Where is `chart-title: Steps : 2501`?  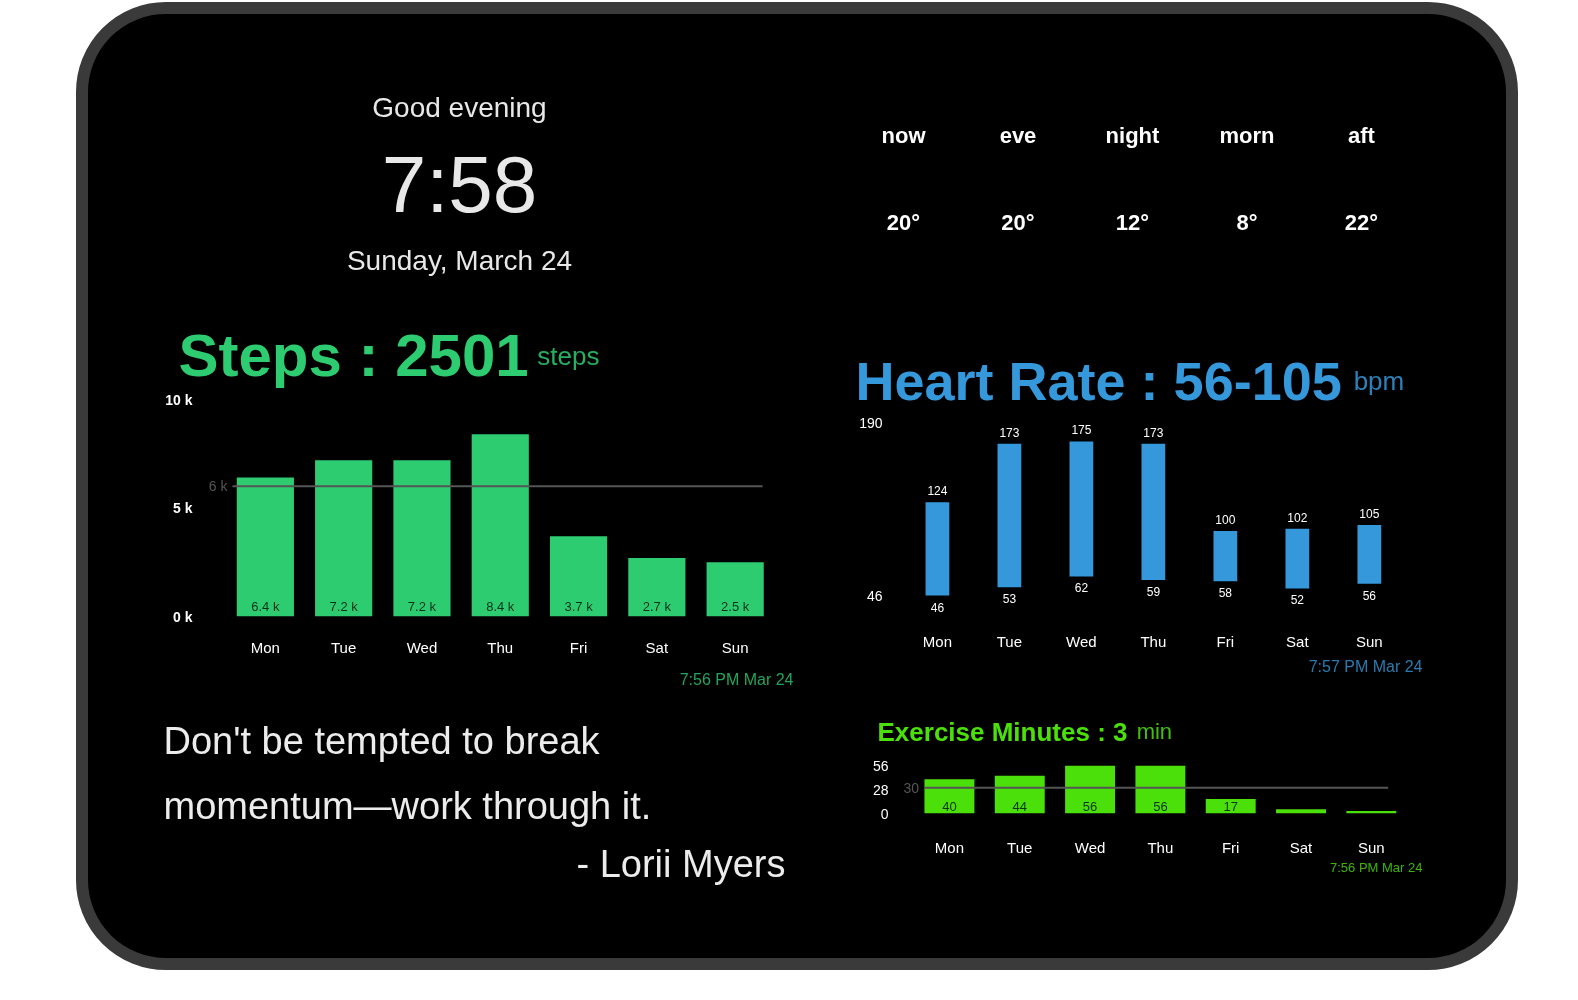 chart-title: Steps : 2501 is located at coordinates (353, 355).